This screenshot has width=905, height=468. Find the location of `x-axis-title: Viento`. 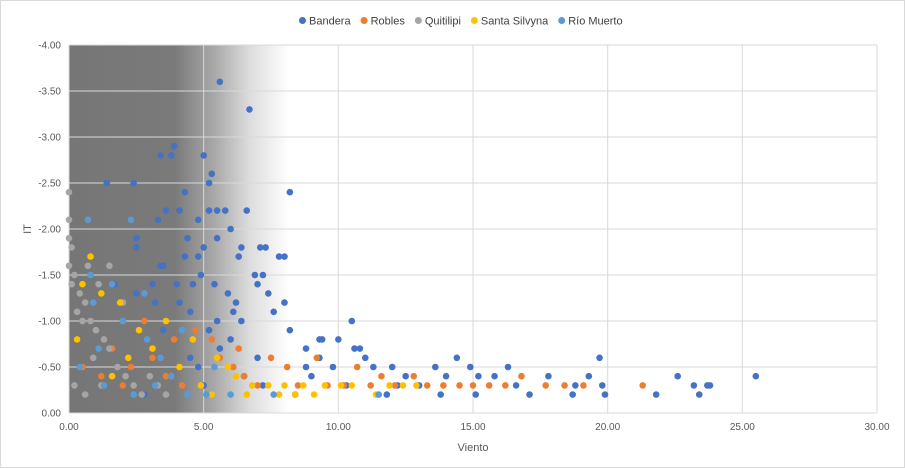

x-axis-title: Viento is located at coordinates (473, 448).